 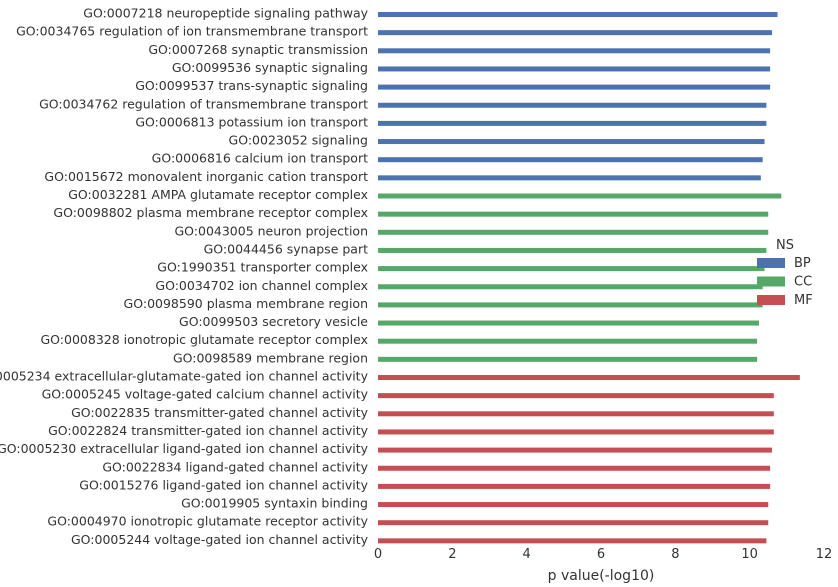 What do you see at coordinates (258, 49) in the screenshot?
I see `y-tick-label: GO:0007268 synaptic transmission` at bounding box center [258, 49].